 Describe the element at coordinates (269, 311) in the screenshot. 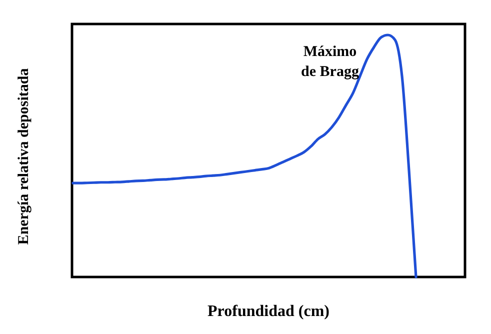

I see `x-axis-title: Profundidad (cm)` at that location.